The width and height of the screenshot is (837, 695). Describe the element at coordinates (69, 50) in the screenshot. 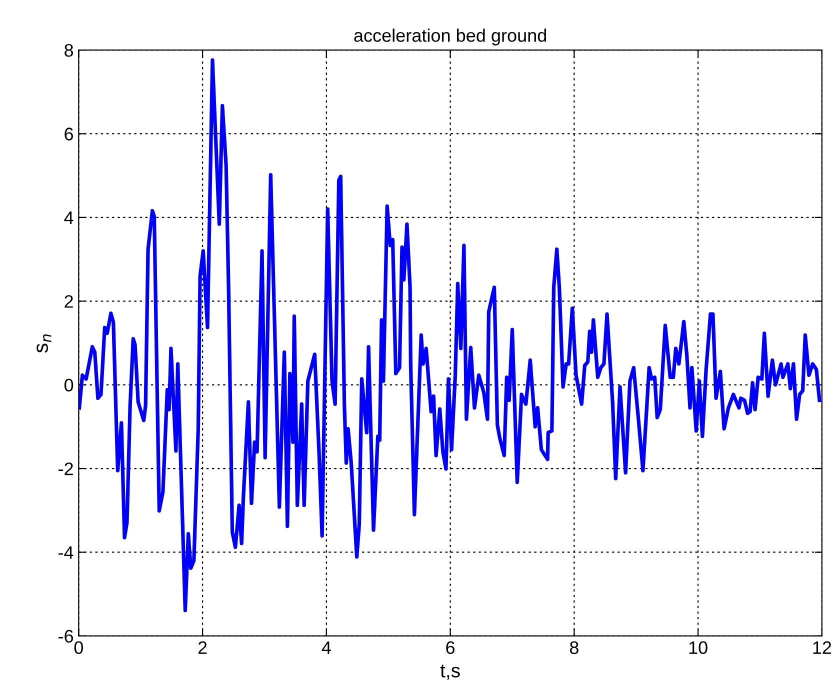

I see `y-tick-label: 8` at that location.